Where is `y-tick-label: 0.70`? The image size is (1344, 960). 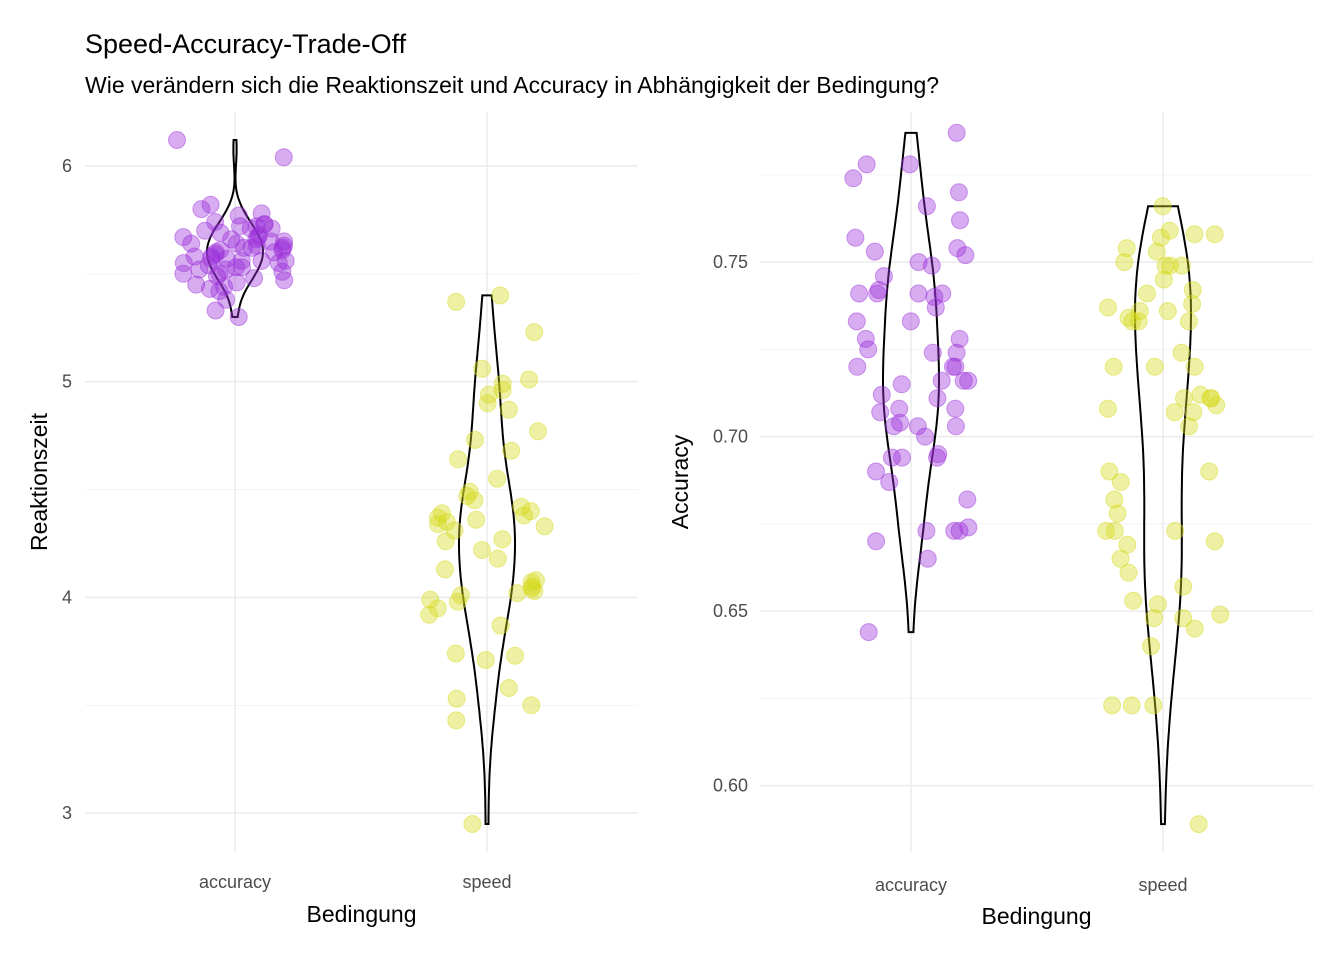 y-tick-label: 0.70 is located at coordinates (730, 437).